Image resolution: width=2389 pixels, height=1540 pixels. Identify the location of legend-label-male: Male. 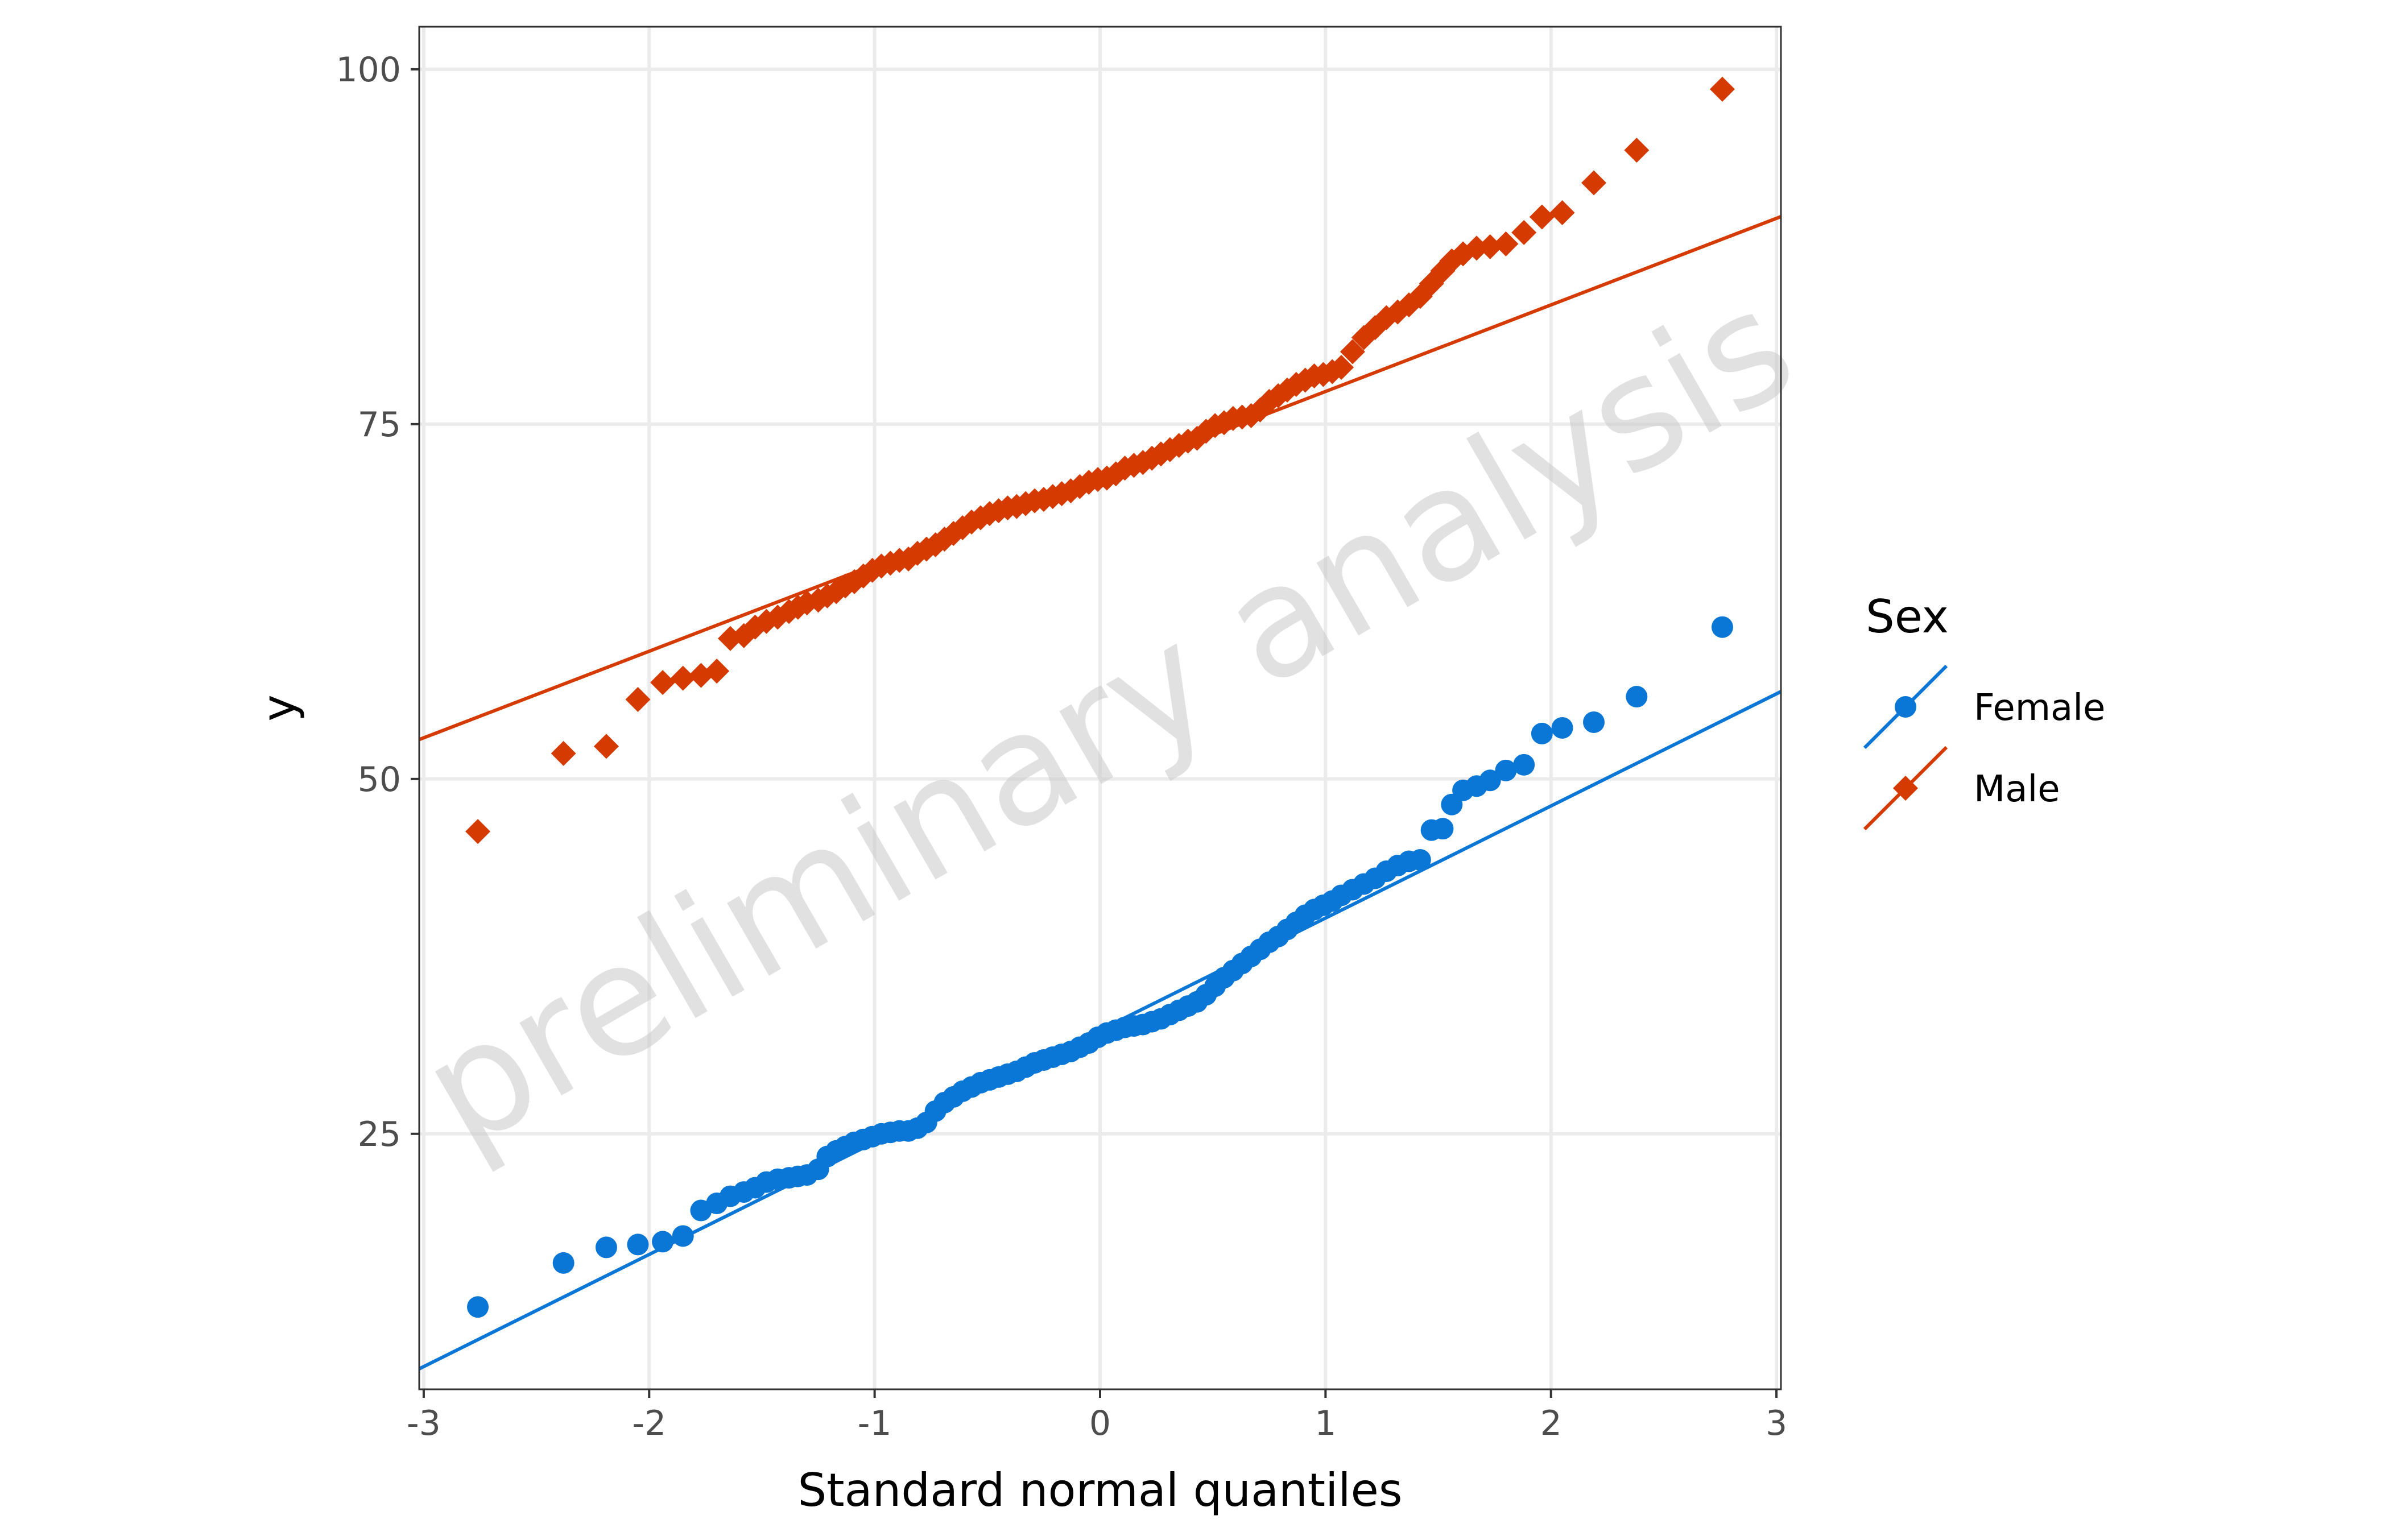
(2017, 789).